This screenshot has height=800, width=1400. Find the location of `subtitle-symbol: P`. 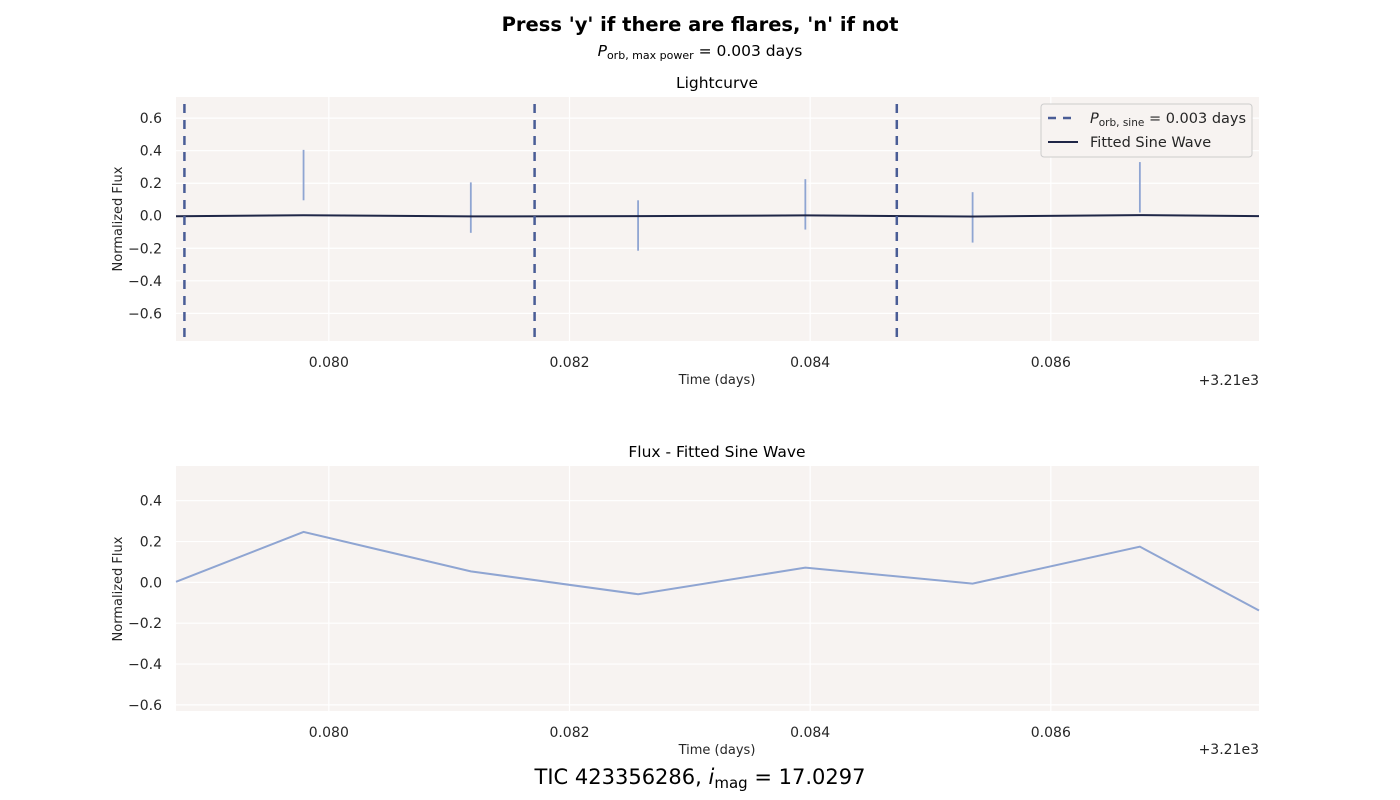

subtitle-symbol: P is located at coordinates (603, 51).